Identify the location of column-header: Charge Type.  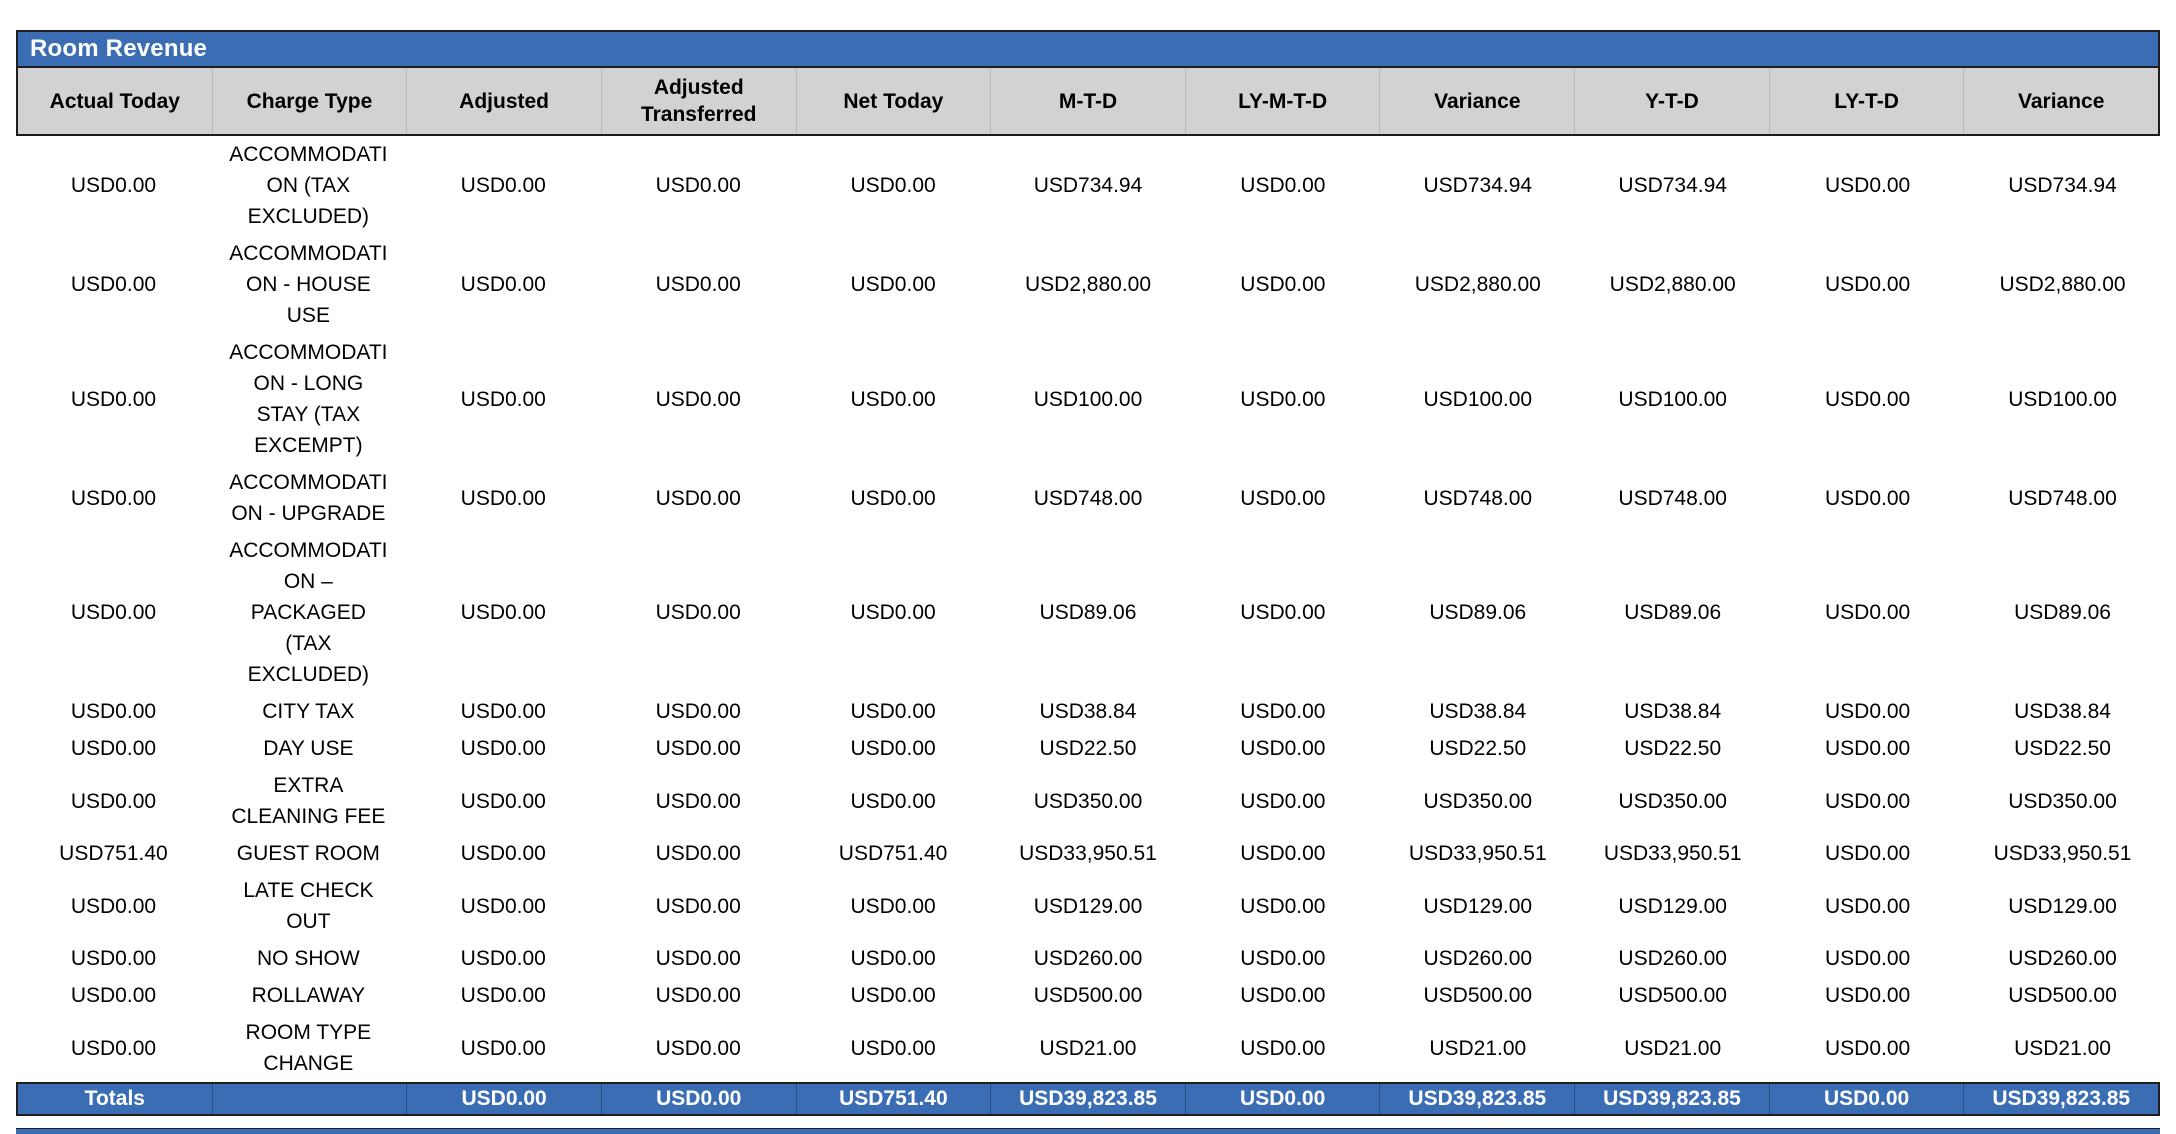
(309, 101).